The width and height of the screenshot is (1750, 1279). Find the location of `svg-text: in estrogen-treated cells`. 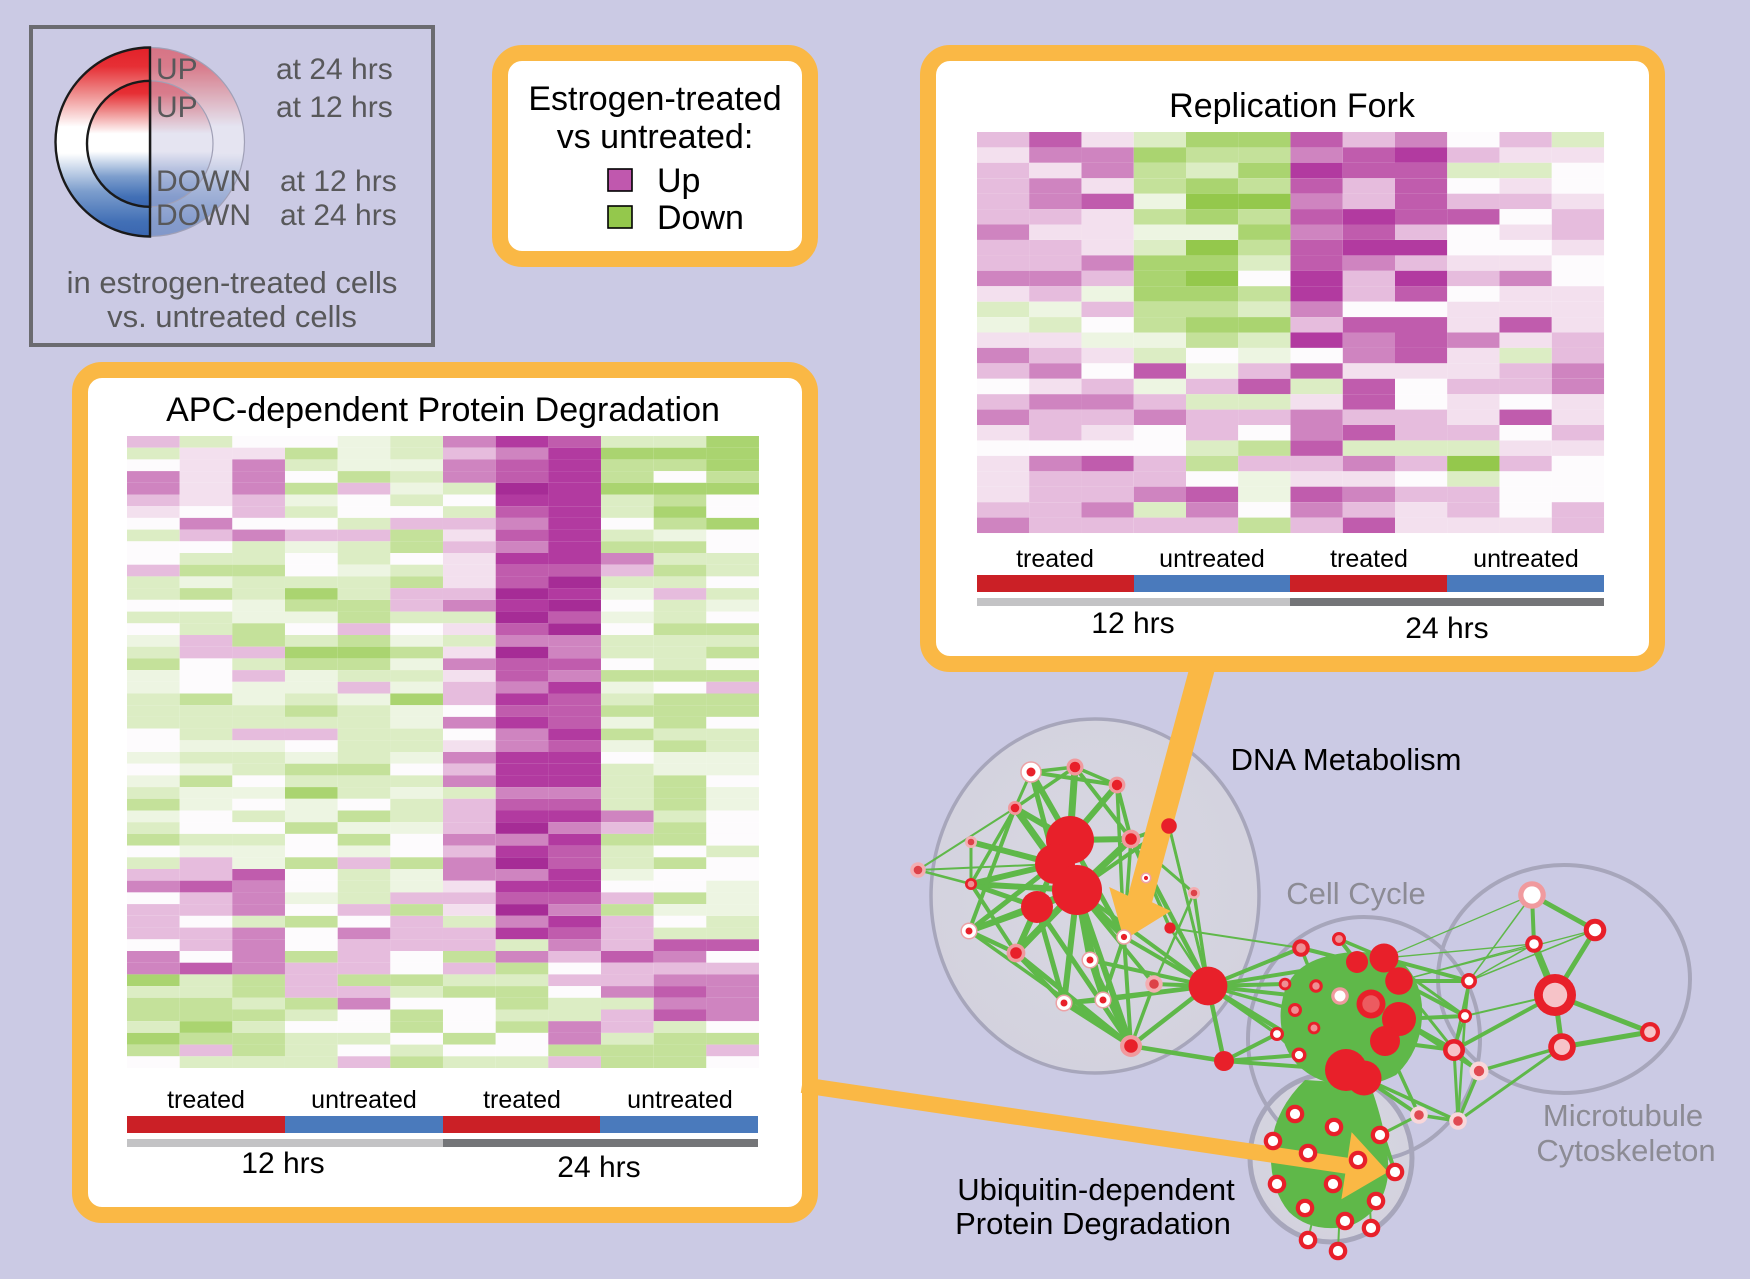

svg-text: in estrogen-treated cells is located at coordinates (232, 282).